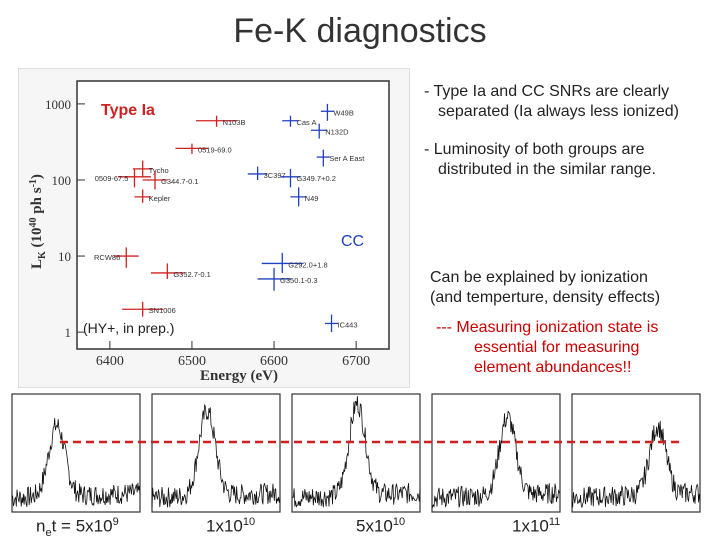  Describe the element at coordinates (64, 256) in the screenshot. I see `y-tick-label: 10` at that location.